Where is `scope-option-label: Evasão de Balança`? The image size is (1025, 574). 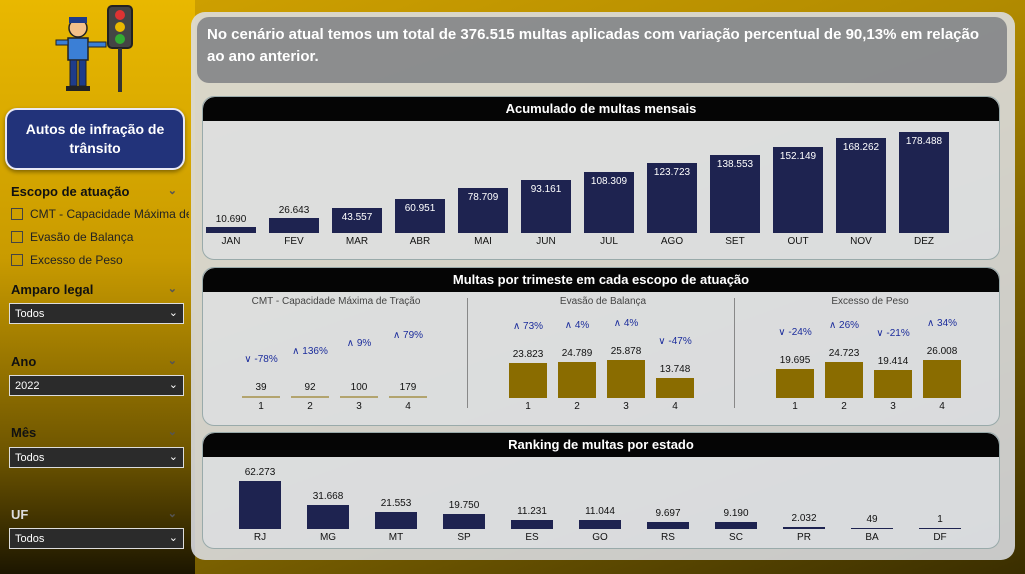
scope-option-label: Evasão de Balança is located at coordinates (82, 237).